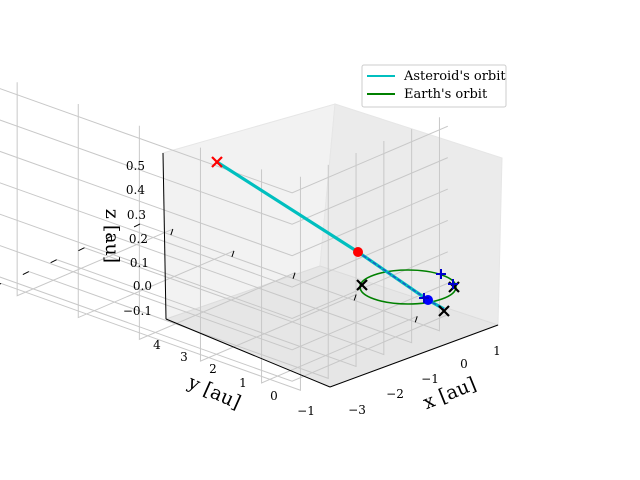 Image resolution: width=640 pixels, height=480 pixels. What do you see at coordinates (243, 383) in the screenshot?
I see `y-tick-label: 1` at bounding box center [243, 383].